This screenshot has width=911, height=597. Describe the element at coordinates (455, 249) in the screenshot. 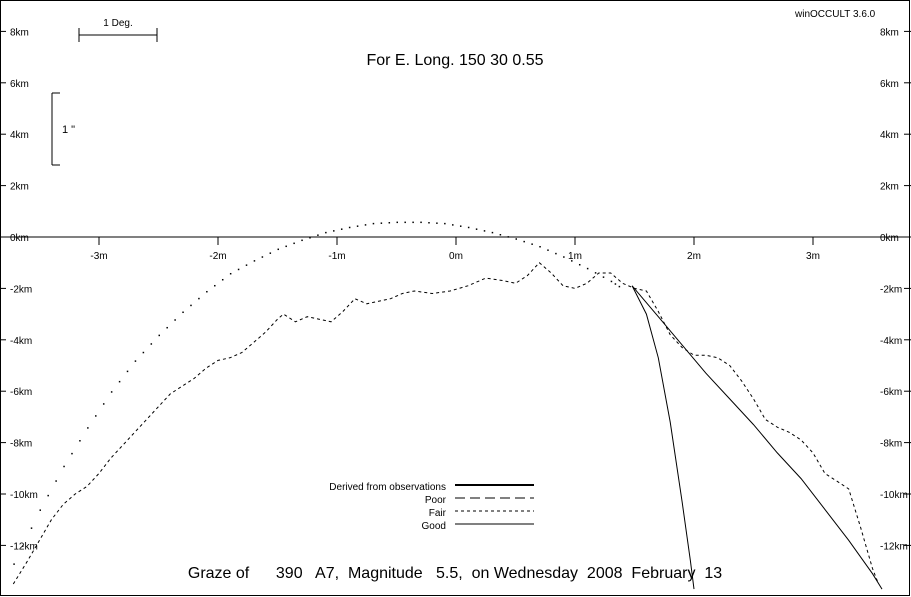

I see `x-axis: -3m -2m -1m 0m 1m 2m 3m` at that location.